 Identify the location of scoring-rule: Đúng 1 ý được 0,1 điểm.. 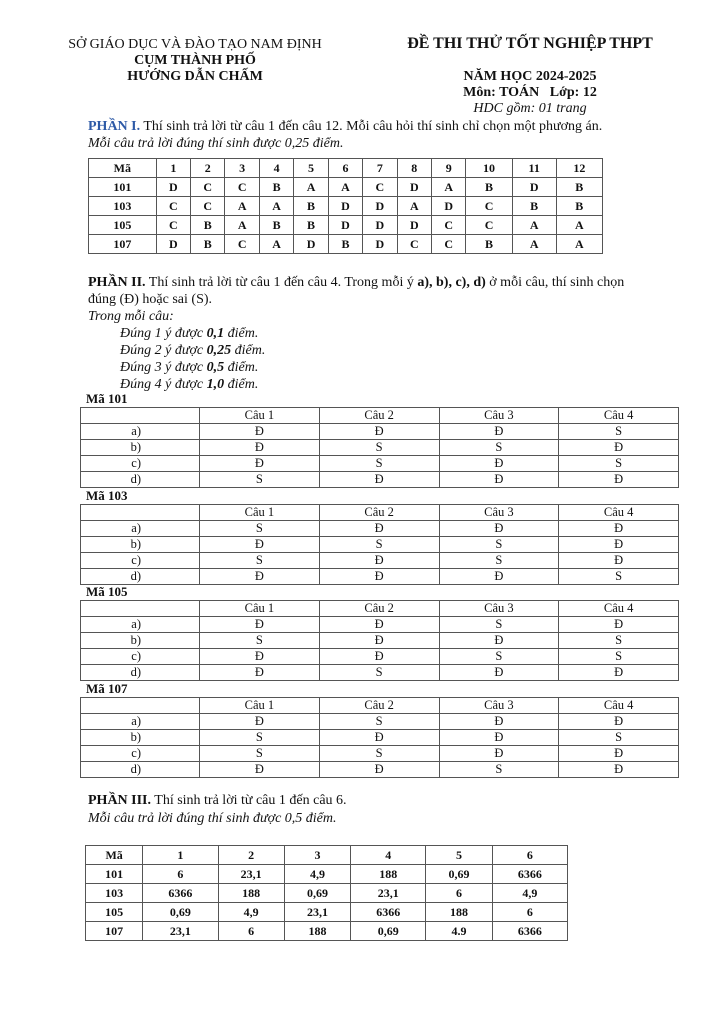
(192, 333).